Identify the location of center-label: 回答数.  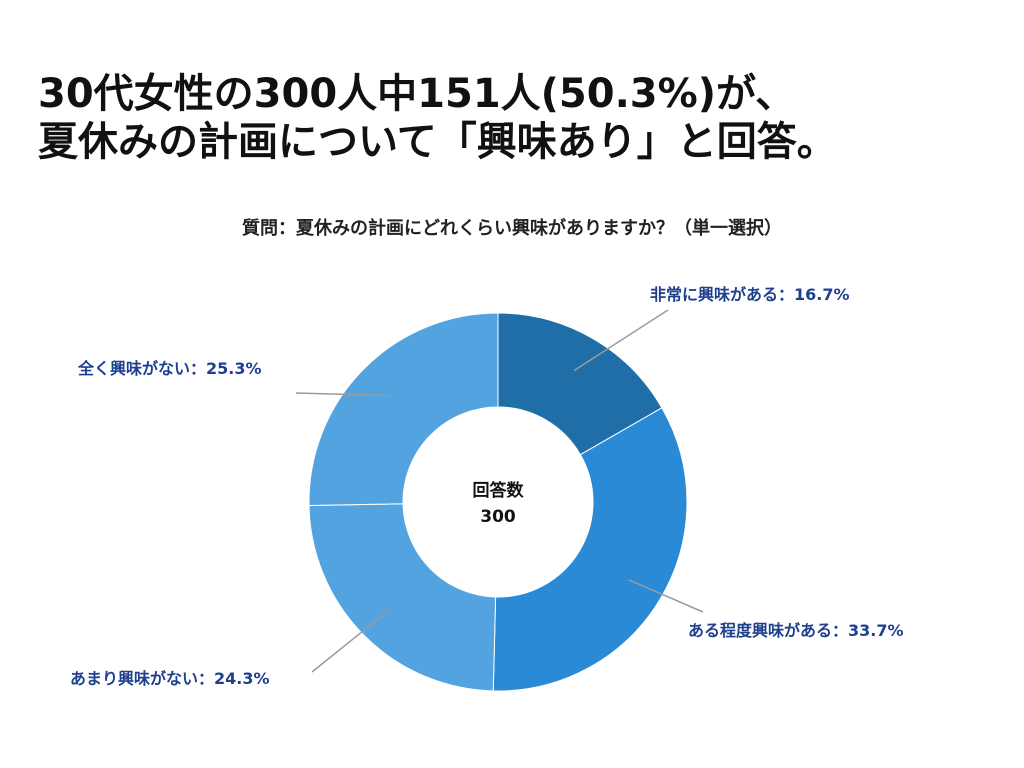
(499, 490).